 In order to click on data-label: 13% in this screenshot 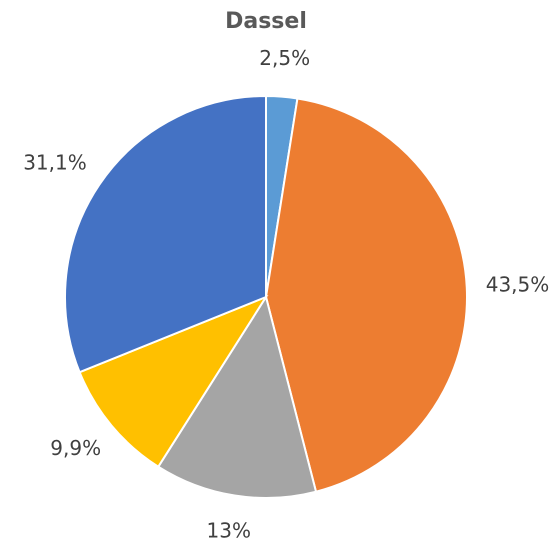, I will do `click(229, 529)`.